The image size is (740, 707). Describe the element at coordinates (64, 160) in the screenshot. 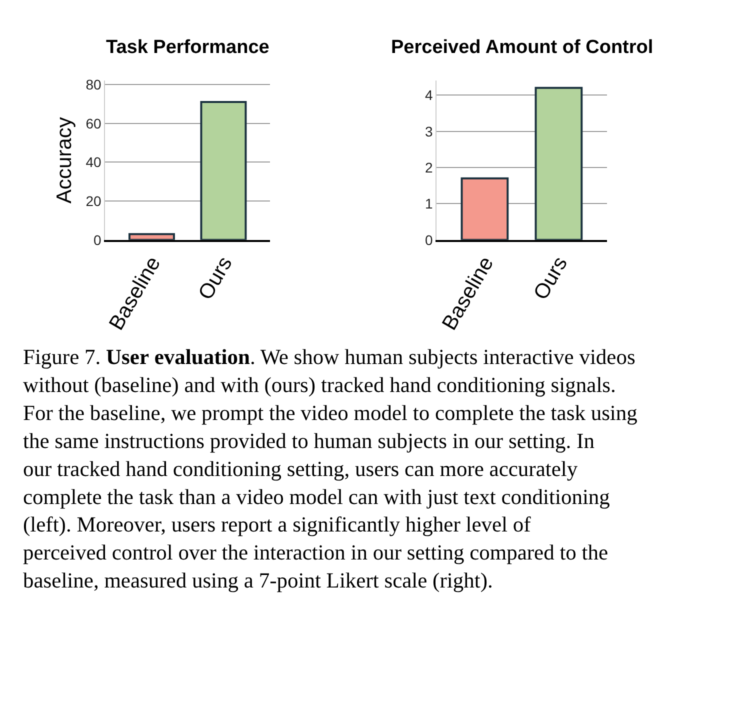

I see `y-axis-title: Accuracy` at that location.